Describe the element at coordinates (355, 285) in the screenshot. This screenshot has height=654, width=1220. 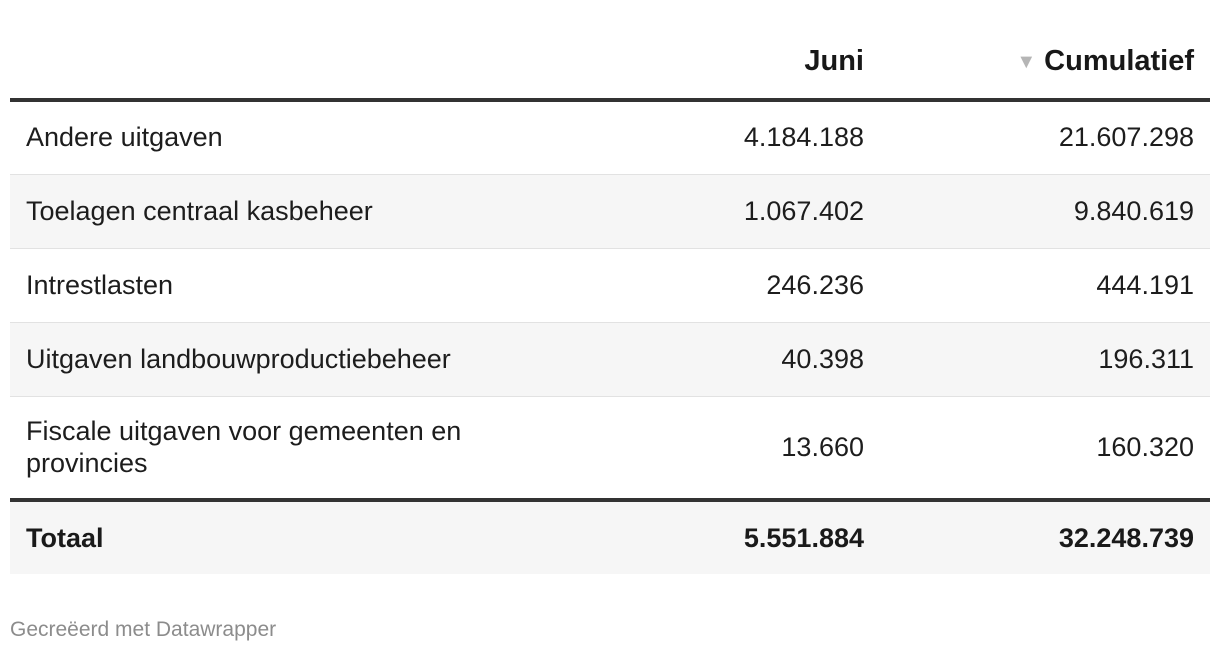
I see `row-label: Intrestlasten` at that location.